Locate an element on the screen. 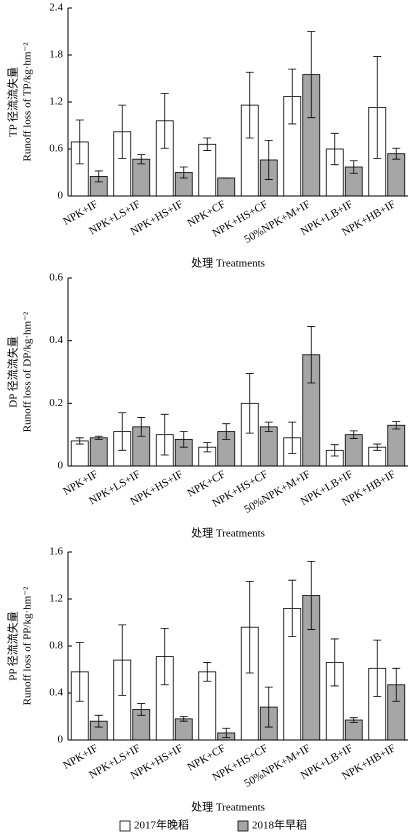  y-tick-label: 1.6 is located at coordinates (56, 552).